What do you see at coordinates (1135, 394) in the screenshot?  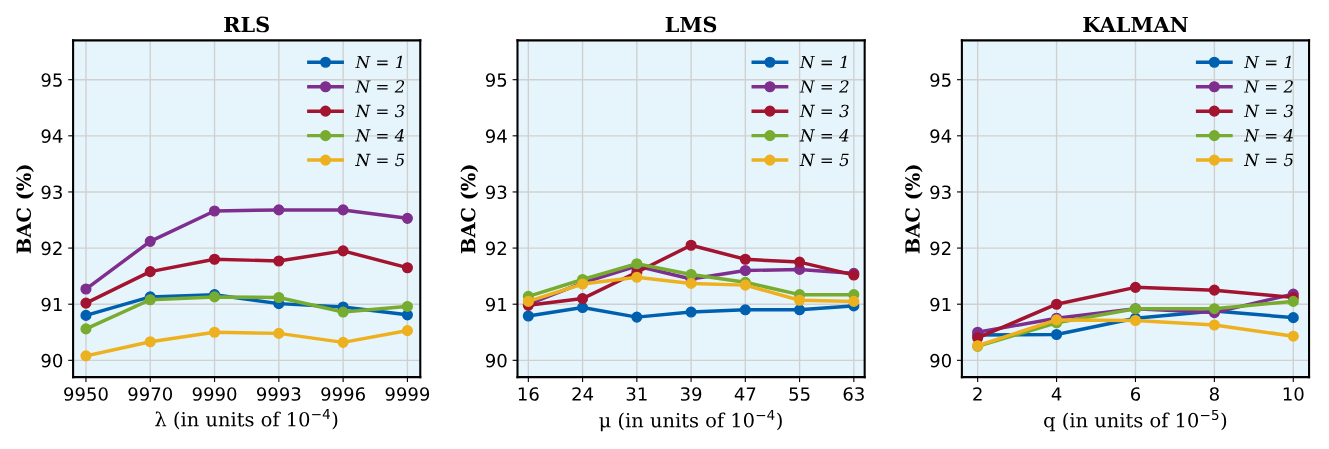 I see `x-tick-label: 6` at bounding box center [1135, 394].